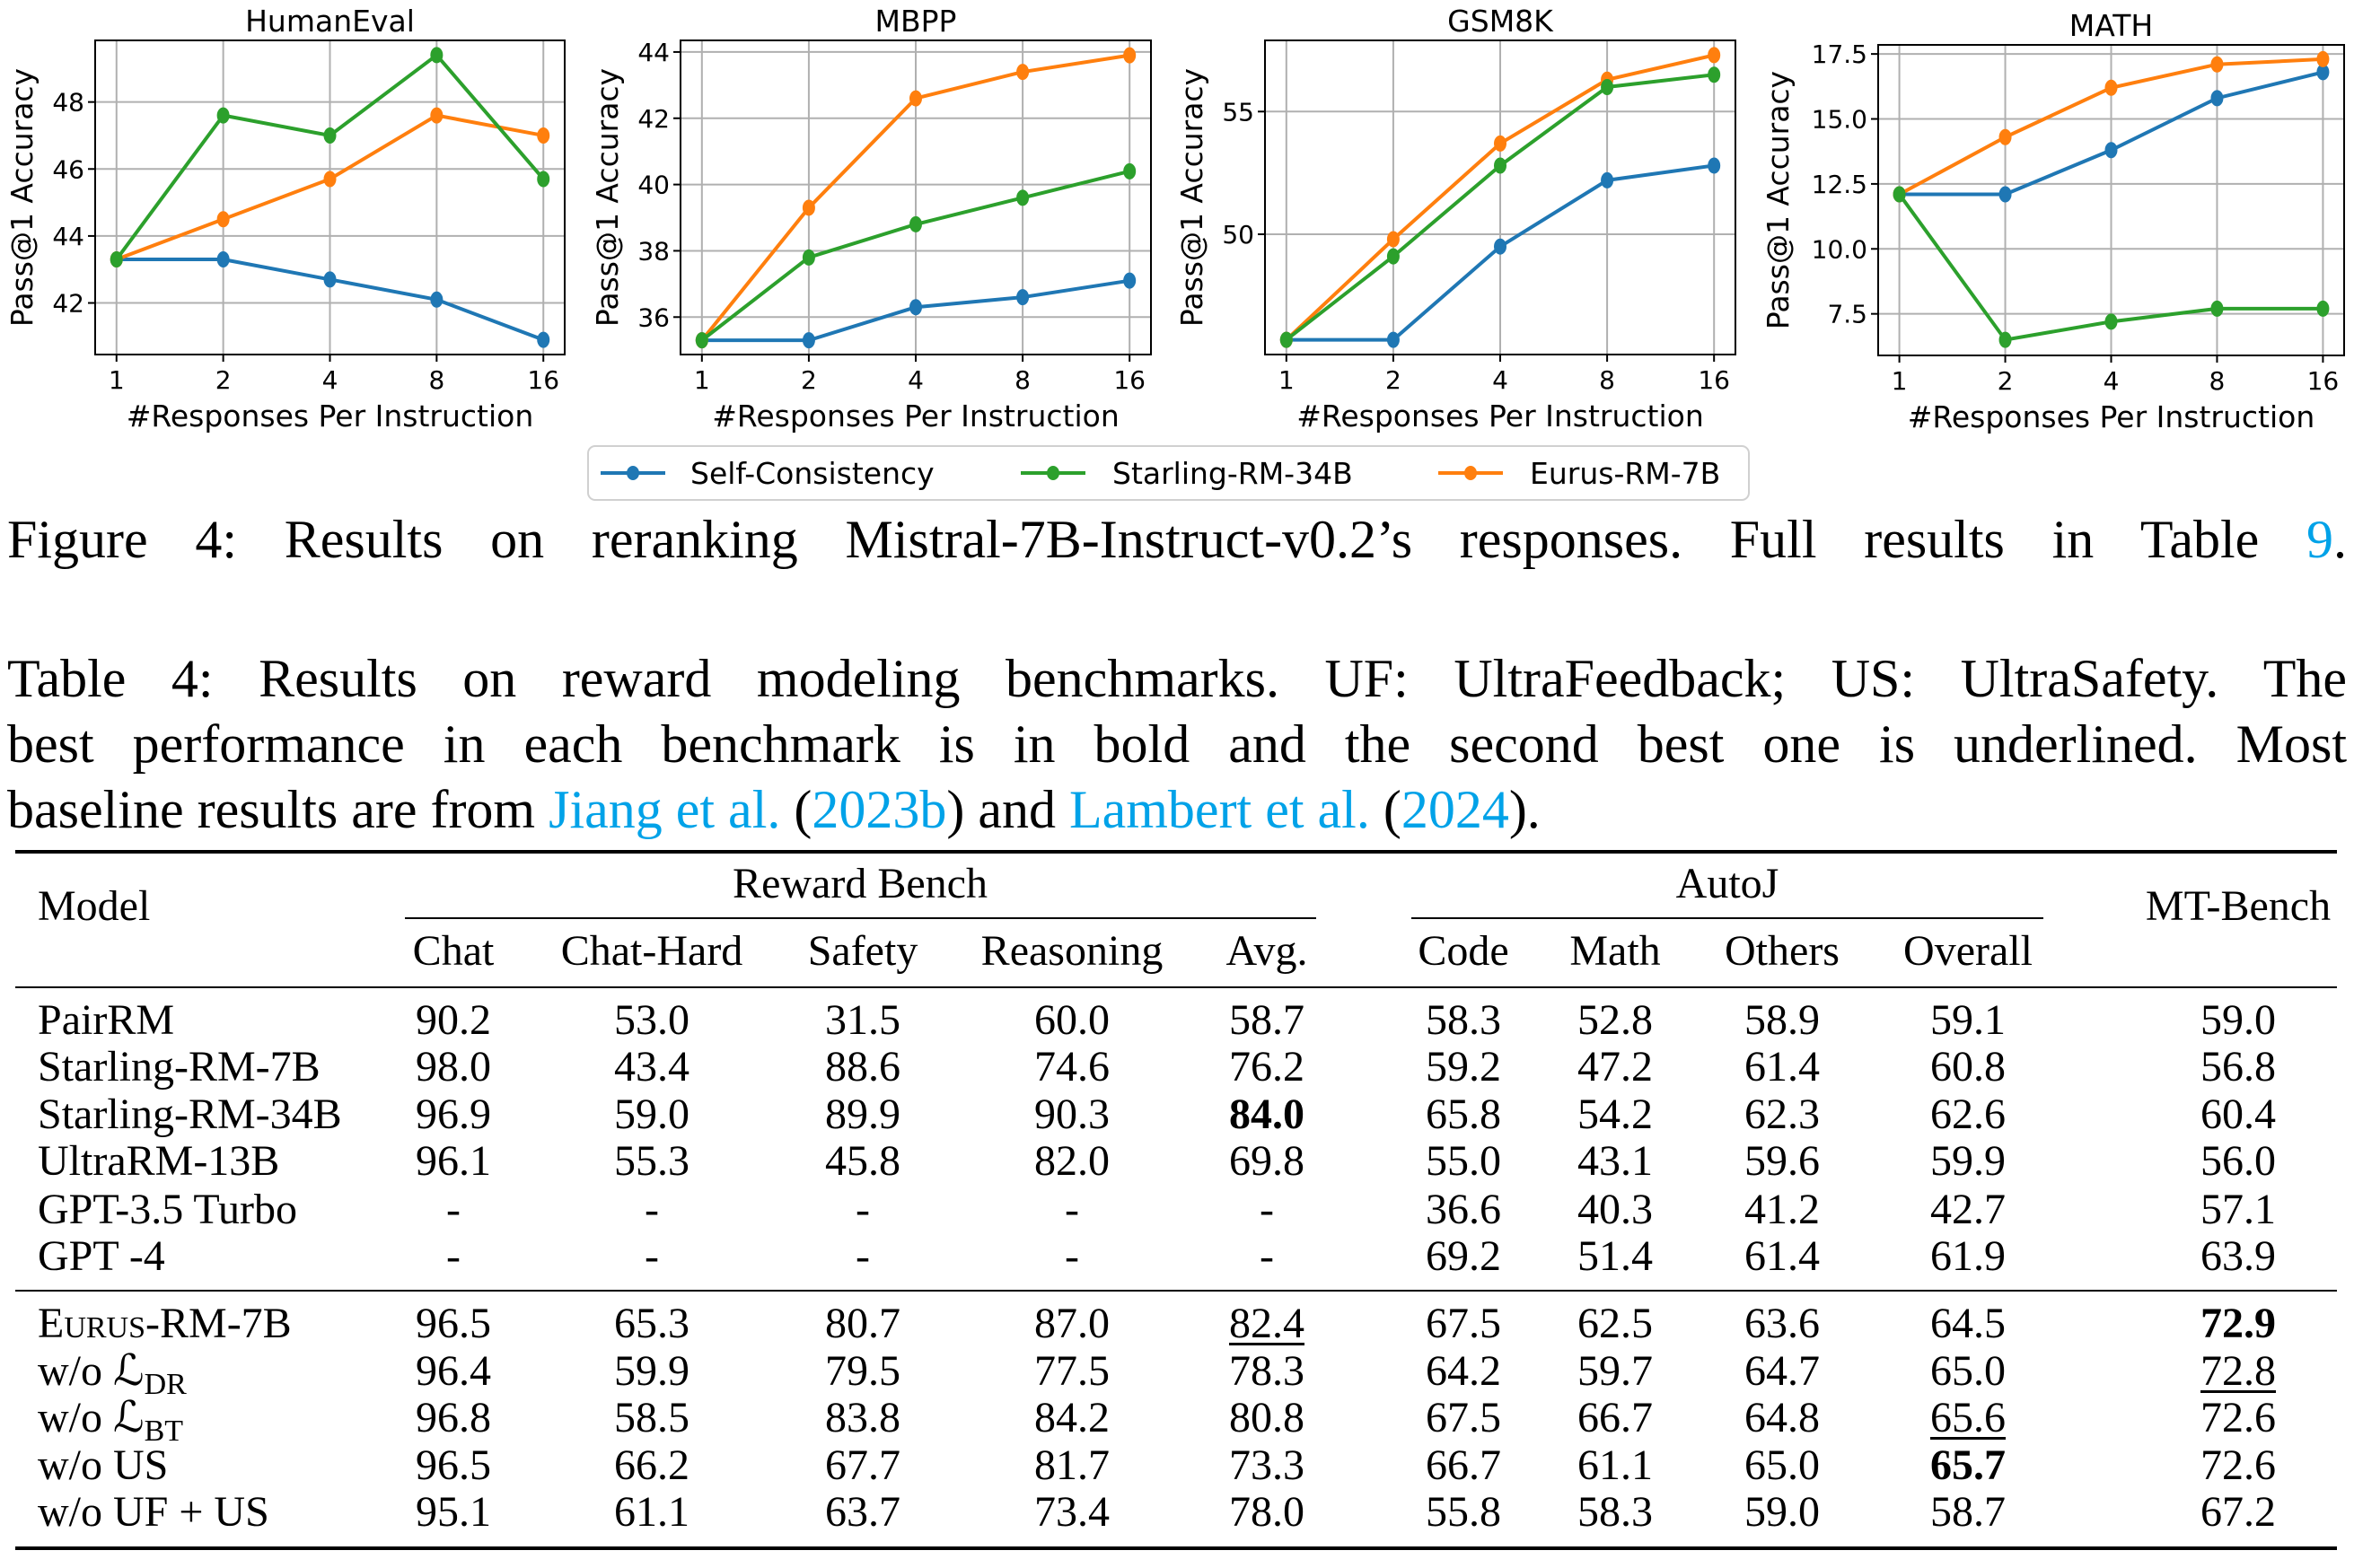  What do you see at coordinates (1968, 1418) in the screenshot?
I see `table-cell: 65.6` at bounding box center [1968, 1418].